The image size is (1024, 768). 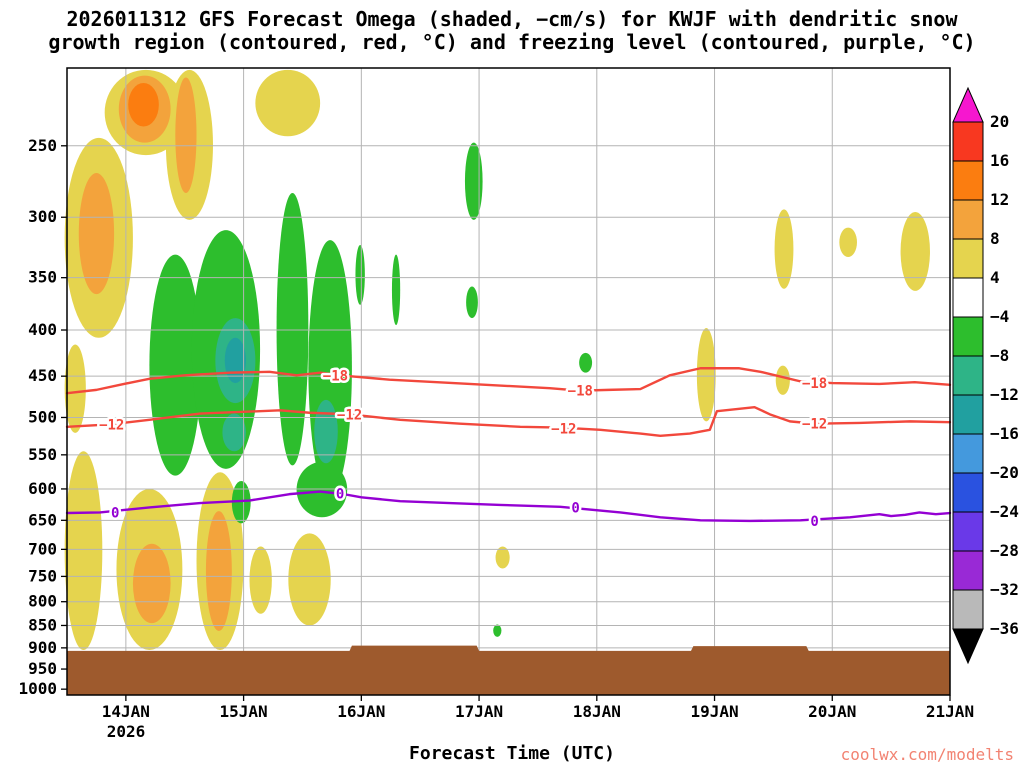 What do you see at coordinates (995, 277) in the screenshot?
I see `colorbar-tick-label: 4` at bounding box center [995, 277].